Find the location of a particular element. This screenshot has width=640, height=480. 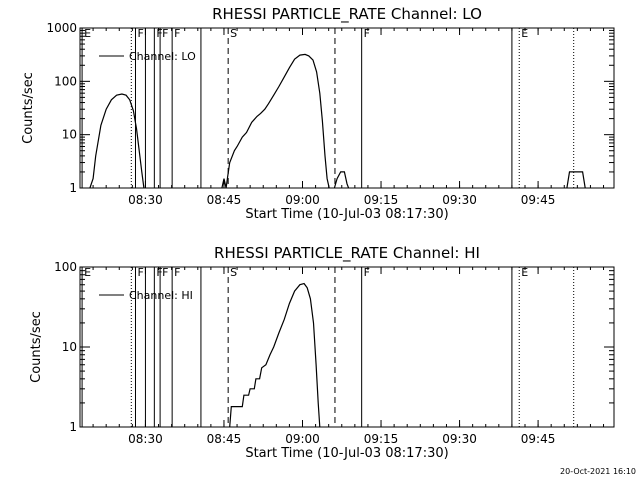

legend-label: Channel: LO is located at coordinates (162, 56).